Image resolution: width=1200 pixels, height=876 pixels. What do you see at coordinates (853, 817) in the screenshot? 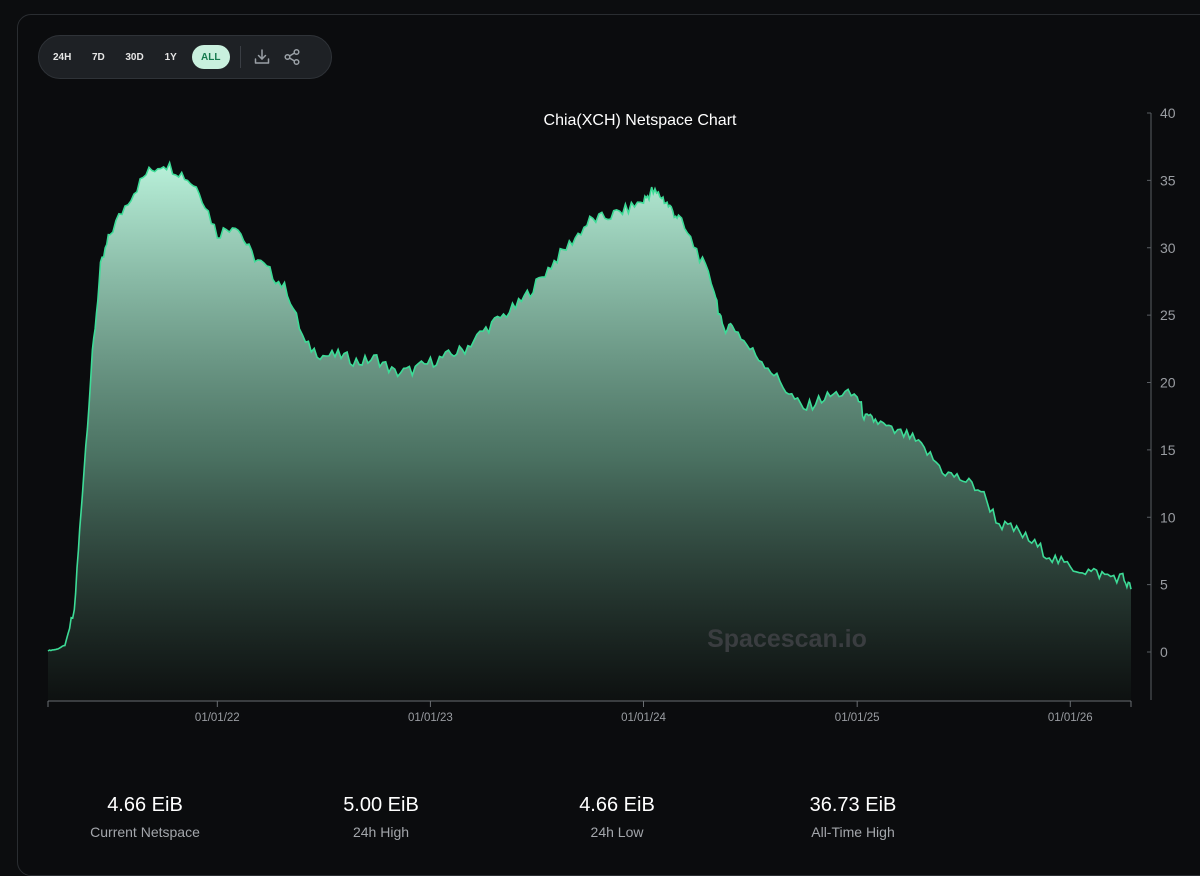
I see `stat-all-time-high: 36.73 EiB All-Time High` at bounding box center [853, 817].